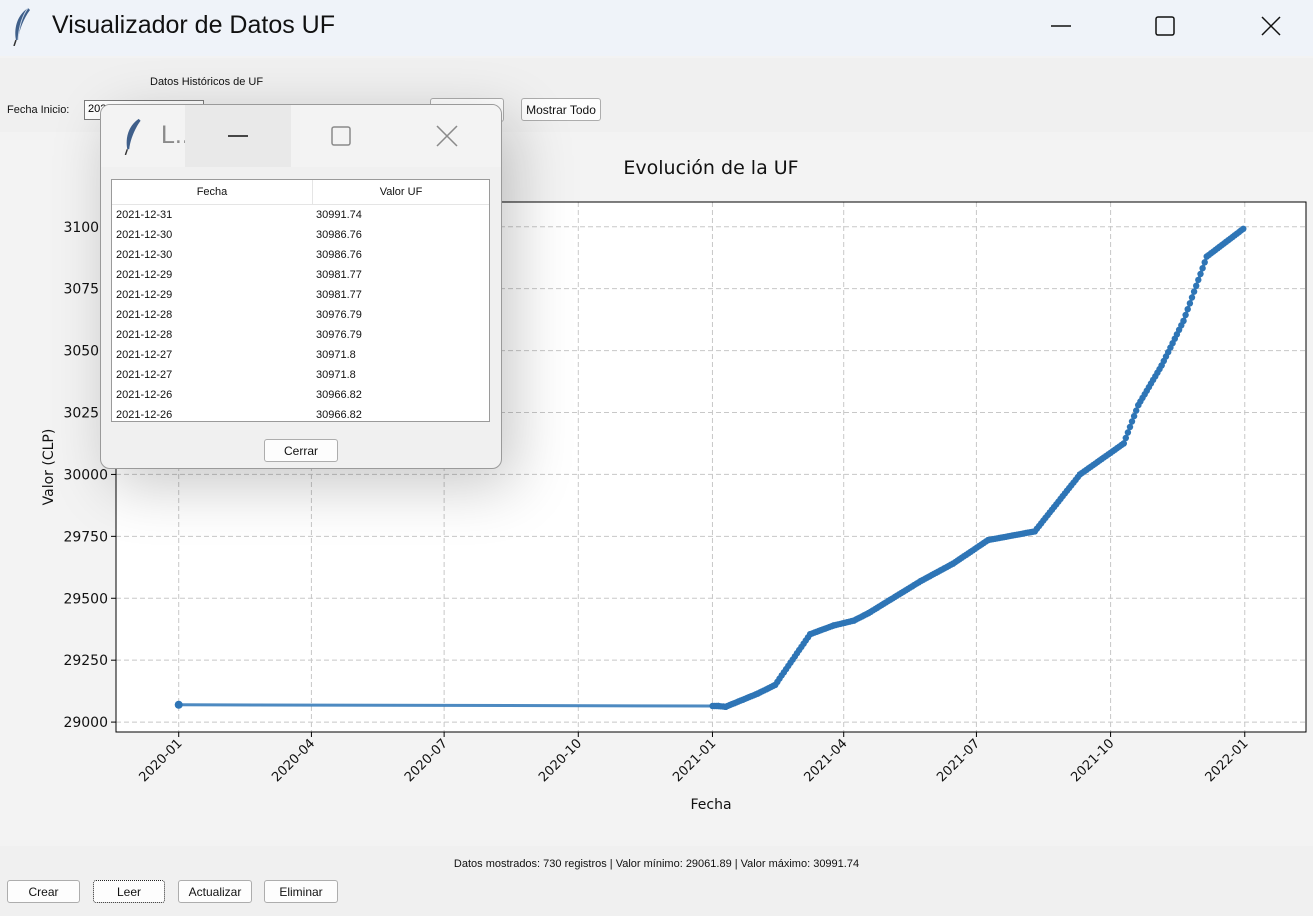 This screenshot has height=916, width=1313. Describe the element at coordinates (826, 760) in the screenshot. I see `x-tick-label: 2021-04` at that location.